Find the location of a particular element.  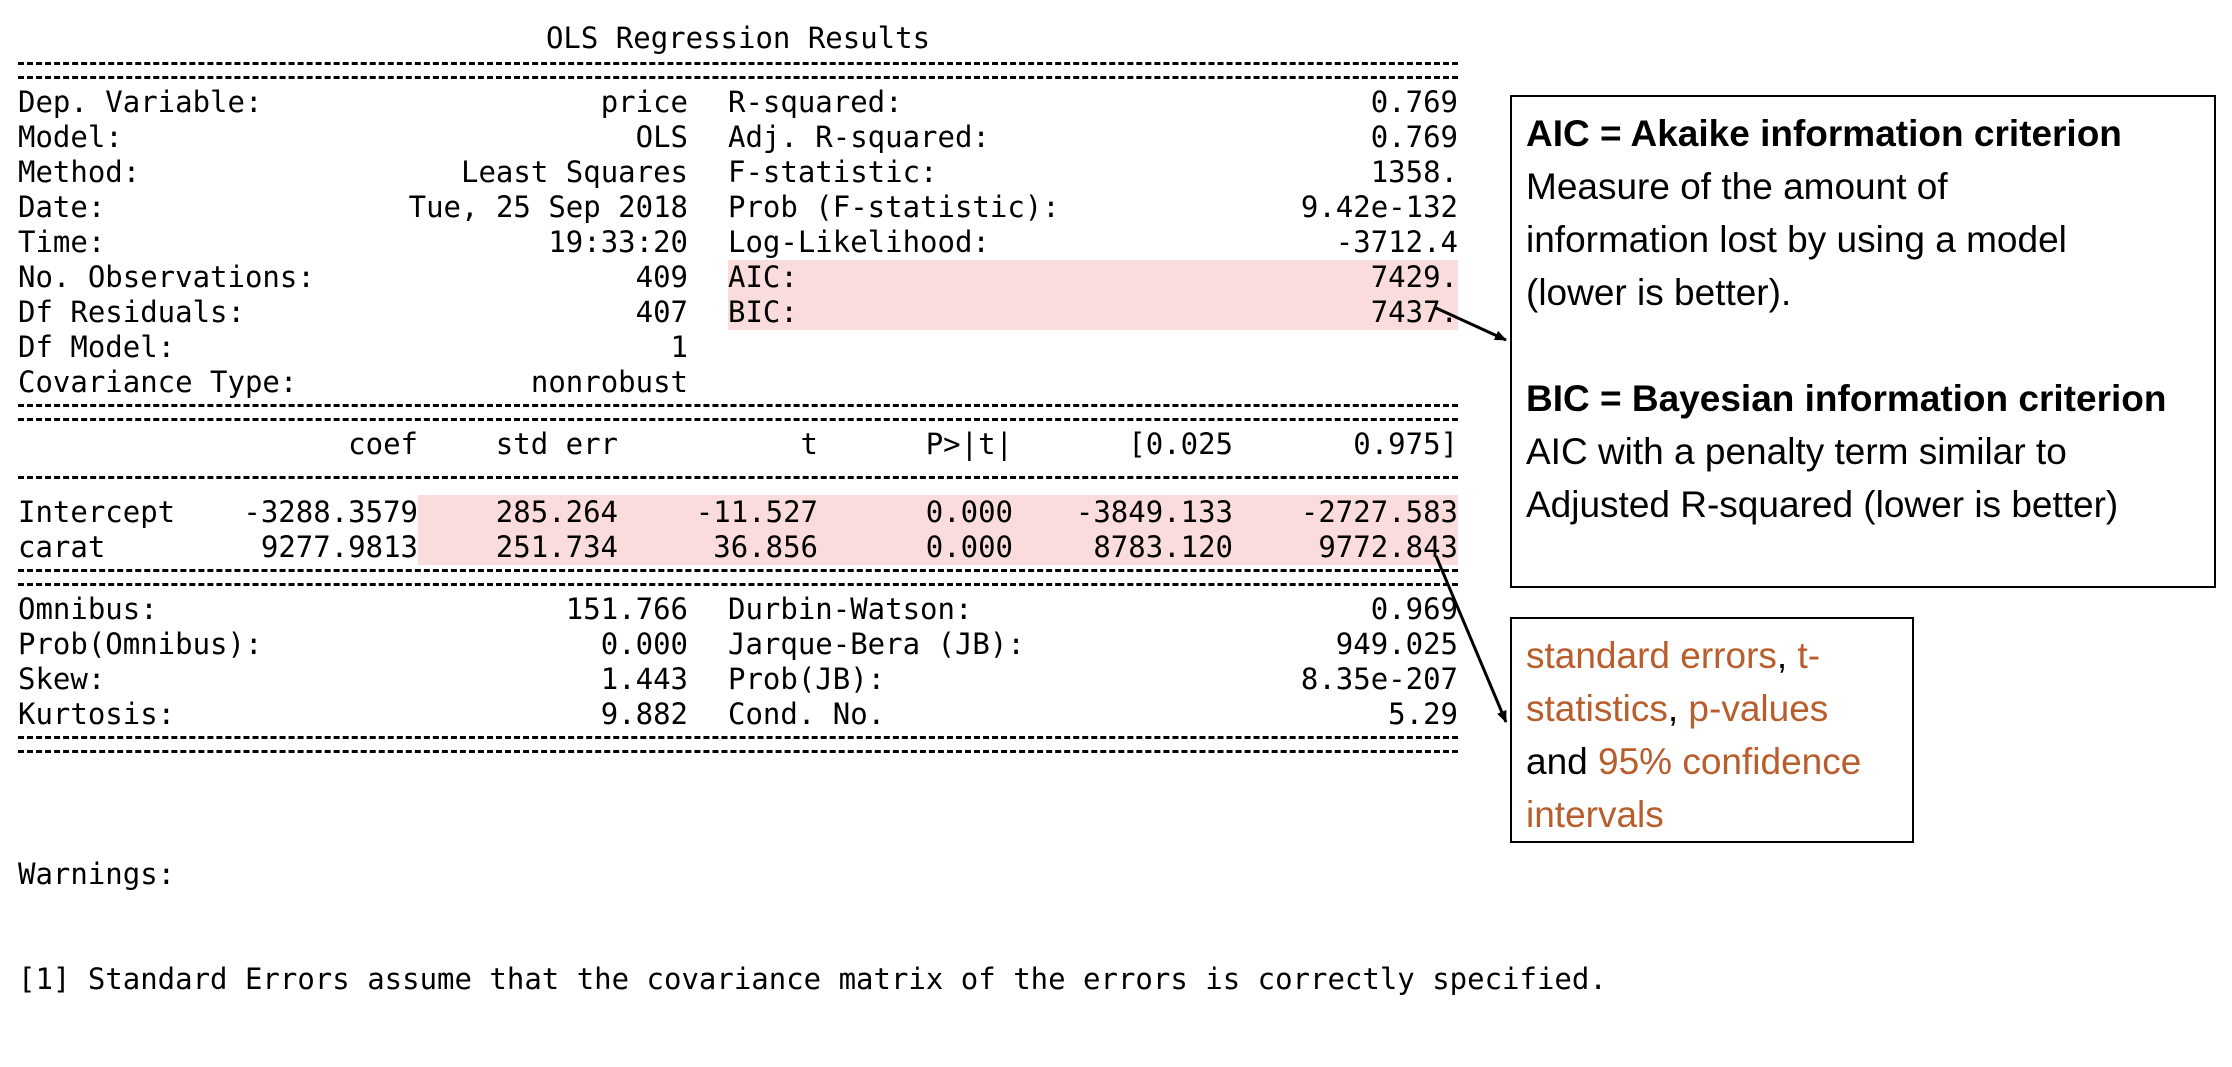

bic-definition-title: BIC = Bayesian information criterion is located at coordinates (1846, 398).